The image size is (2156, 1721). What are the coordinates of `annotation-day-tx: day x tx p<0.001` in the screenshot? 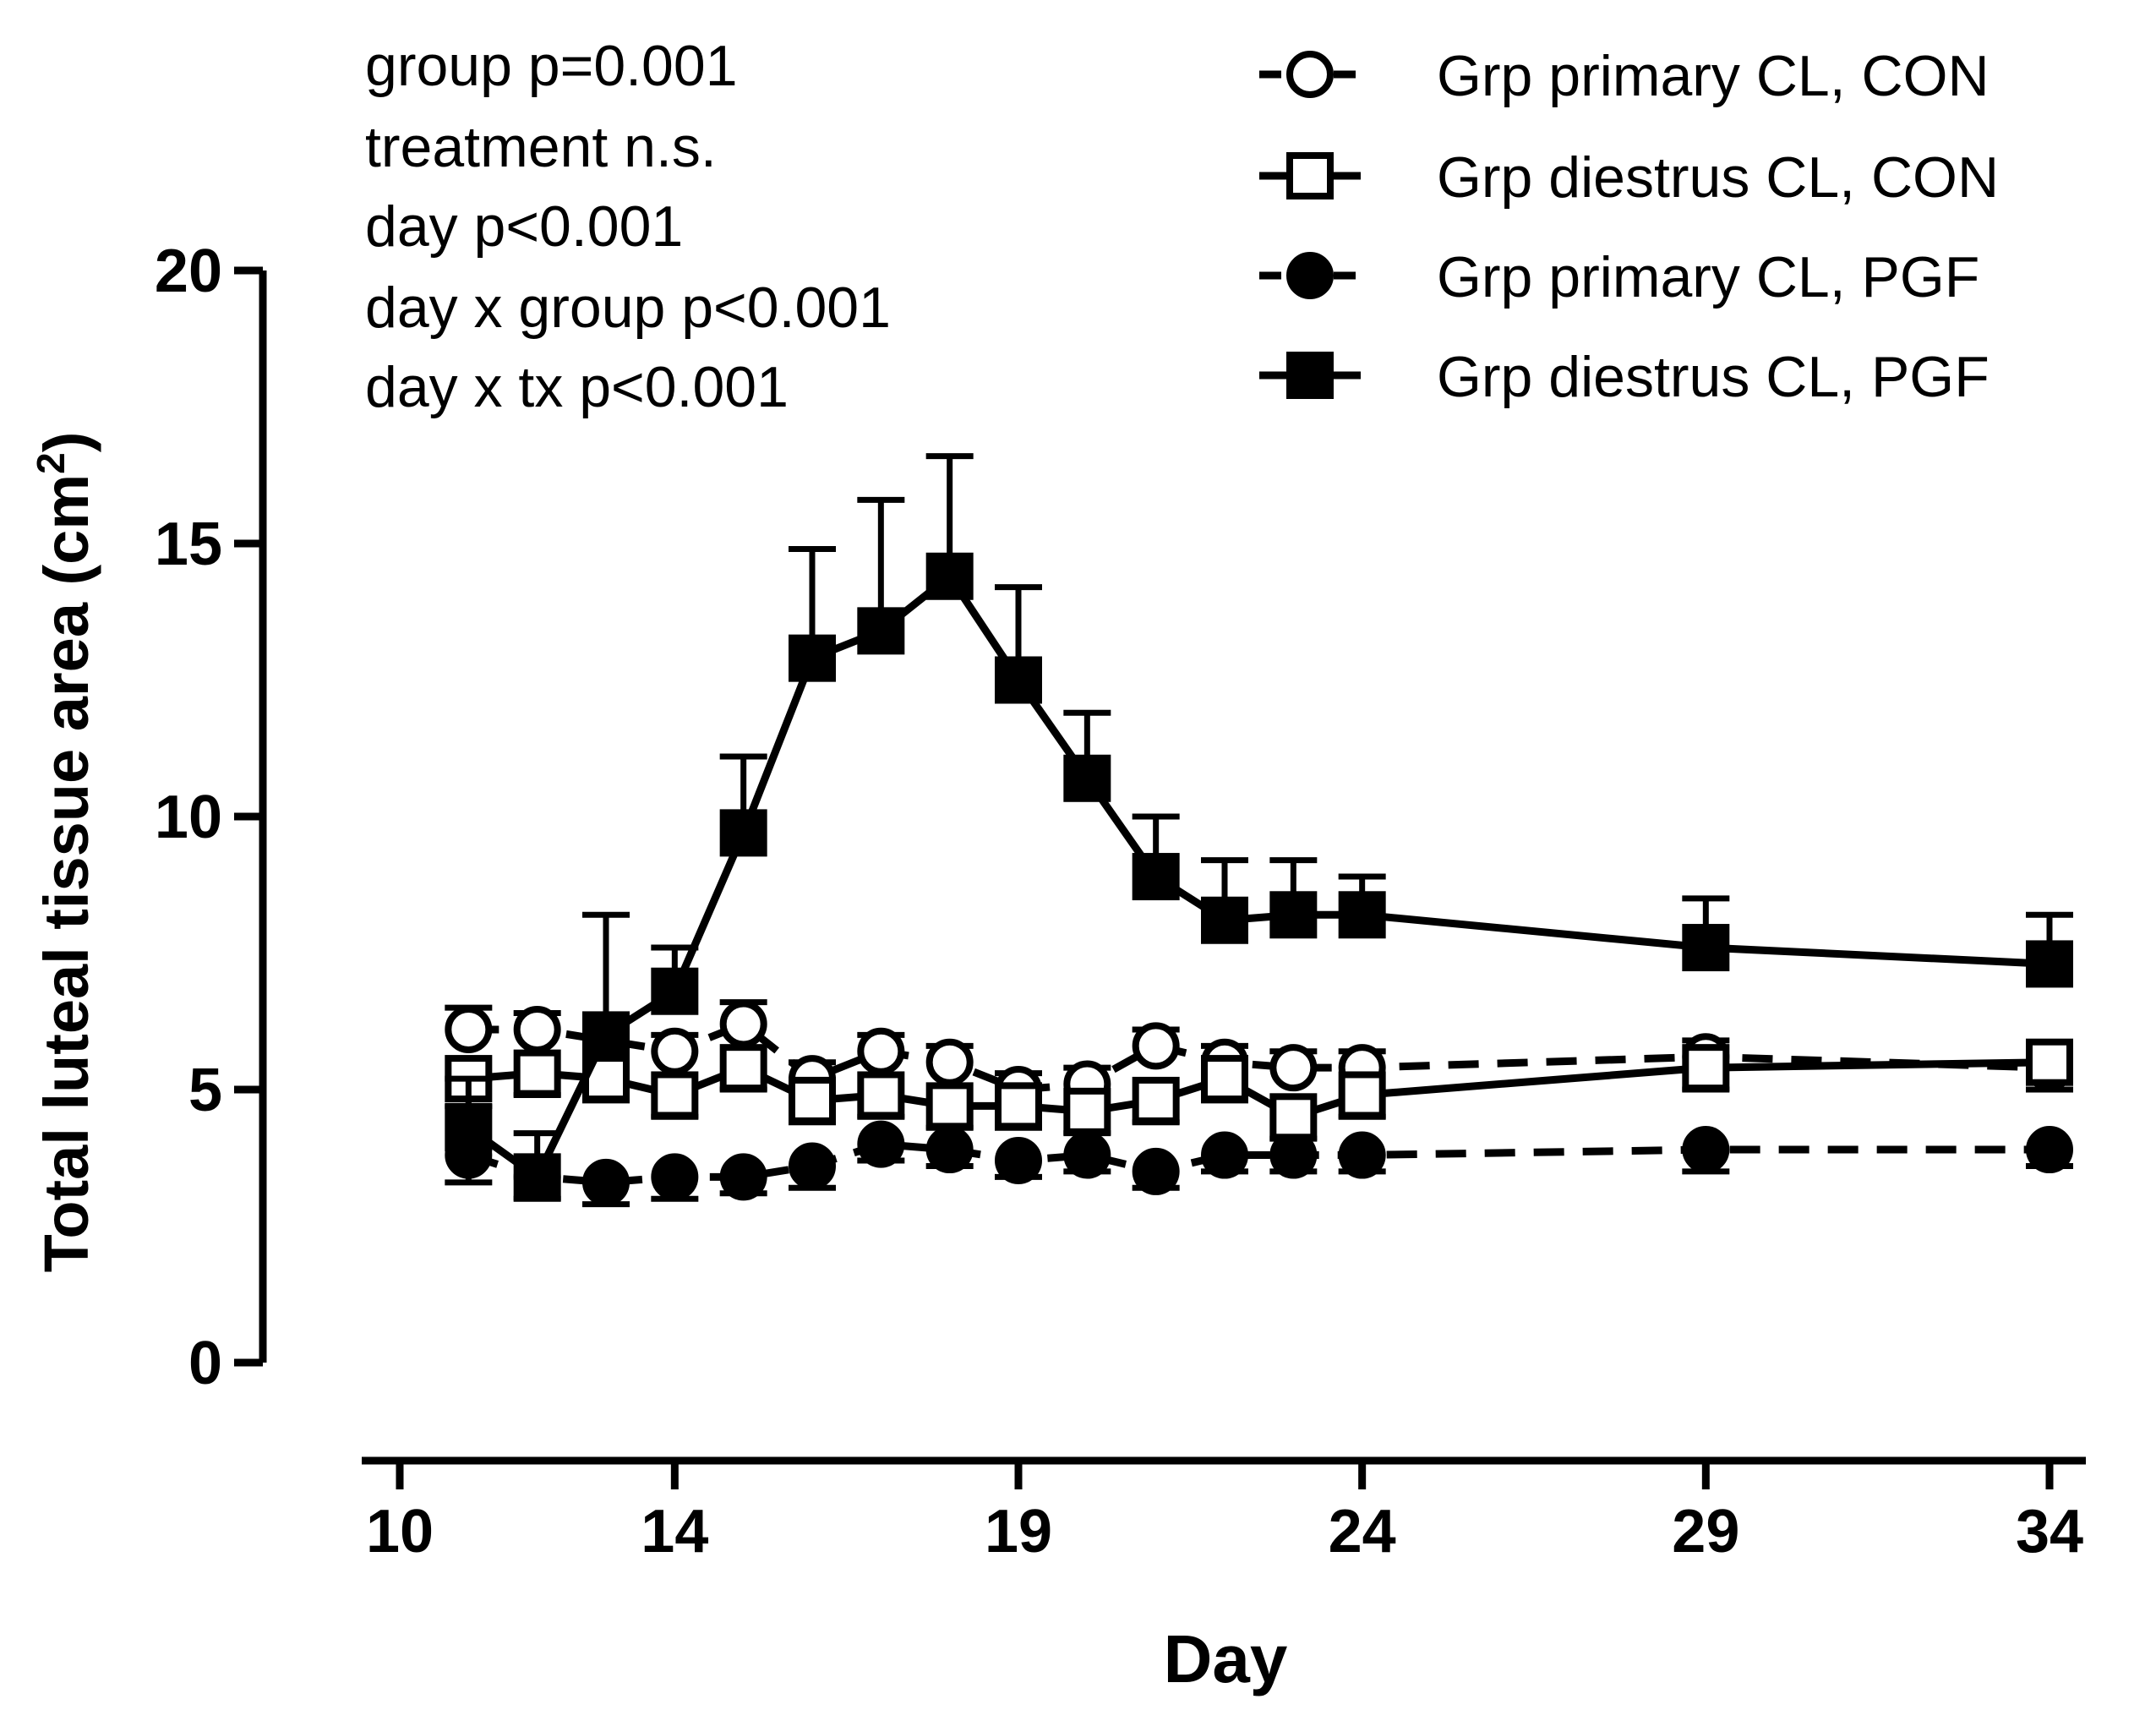 It's located at (577, 387).